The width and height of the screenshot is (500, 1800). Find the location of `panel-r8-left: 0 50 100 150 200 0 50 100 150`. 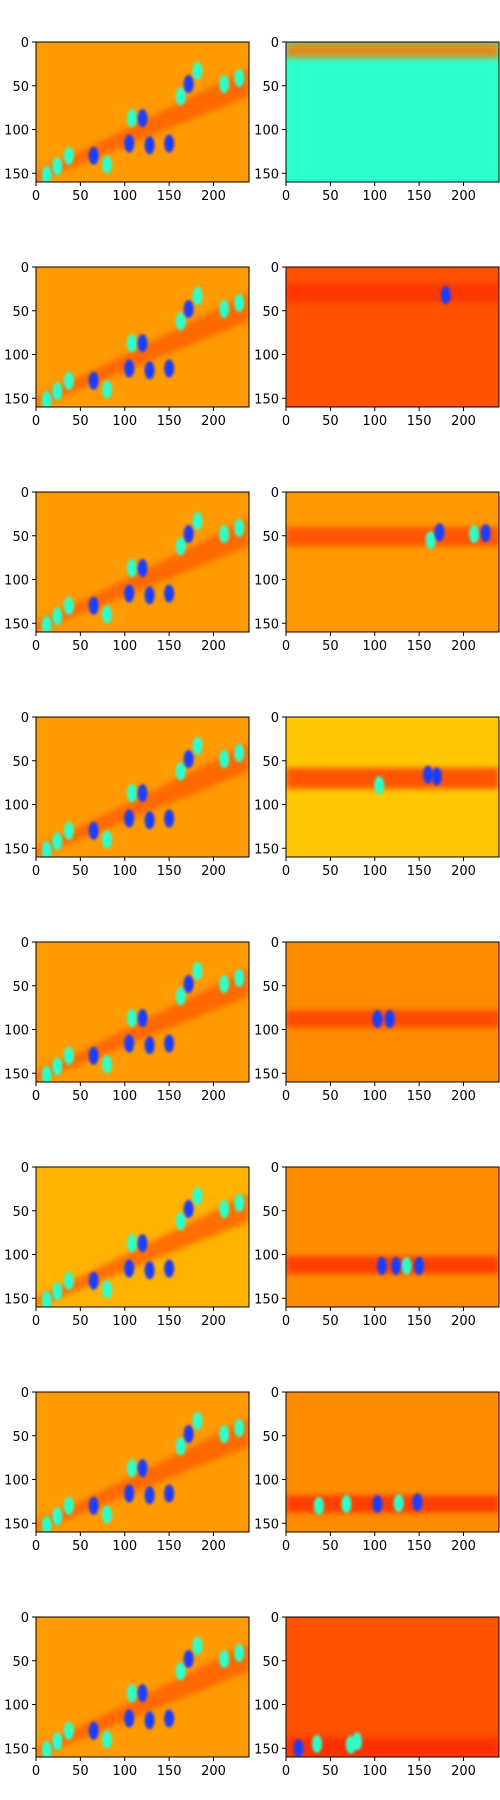

panel-r8-left: 0 50 100 150 200 0 50 100 150 is located at coordinates (127, 1695).